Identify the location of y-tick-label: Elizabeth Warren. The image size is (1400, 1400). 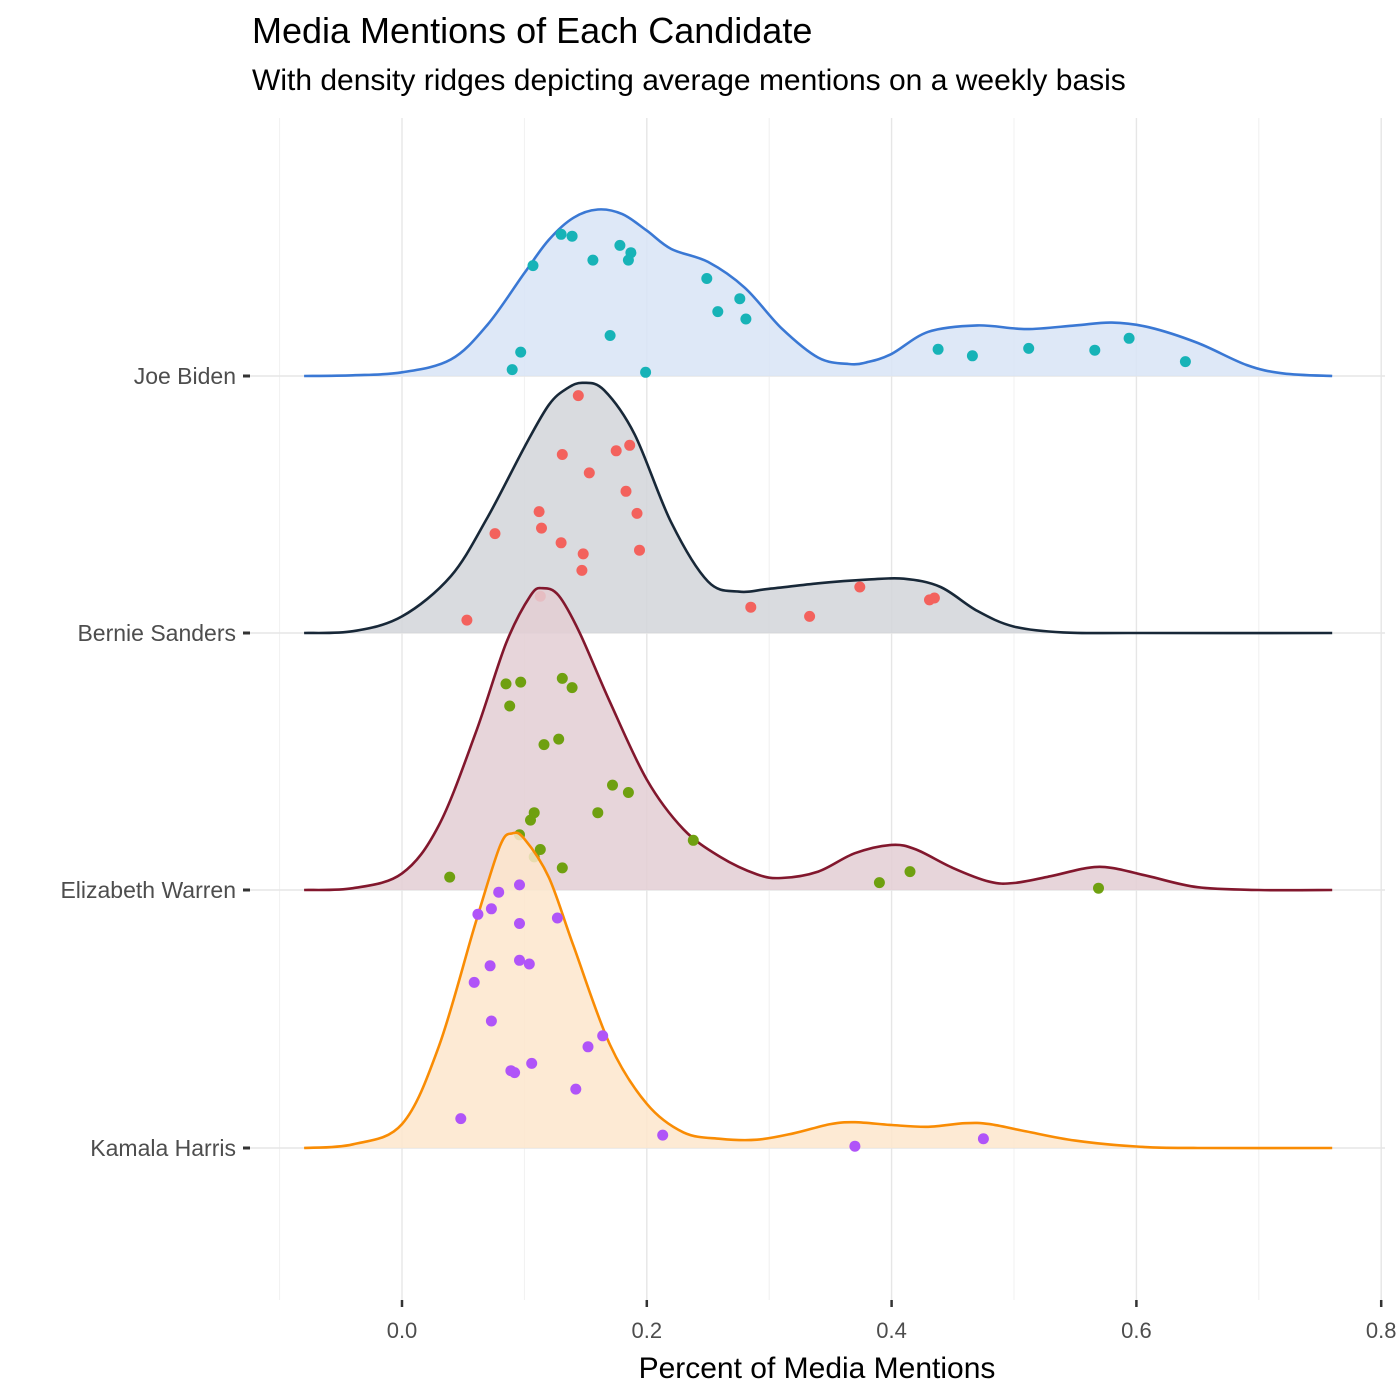
(148, 890).